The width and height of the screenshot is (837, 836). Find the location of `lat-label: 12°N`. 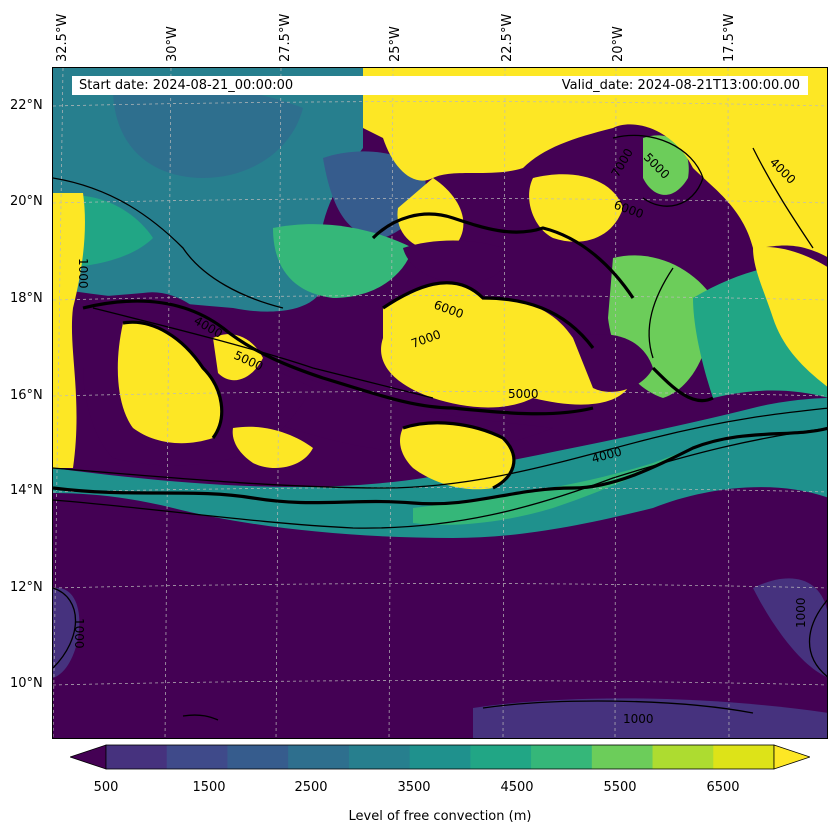

lat-label: 12°N is located at coordinates (26, 587).